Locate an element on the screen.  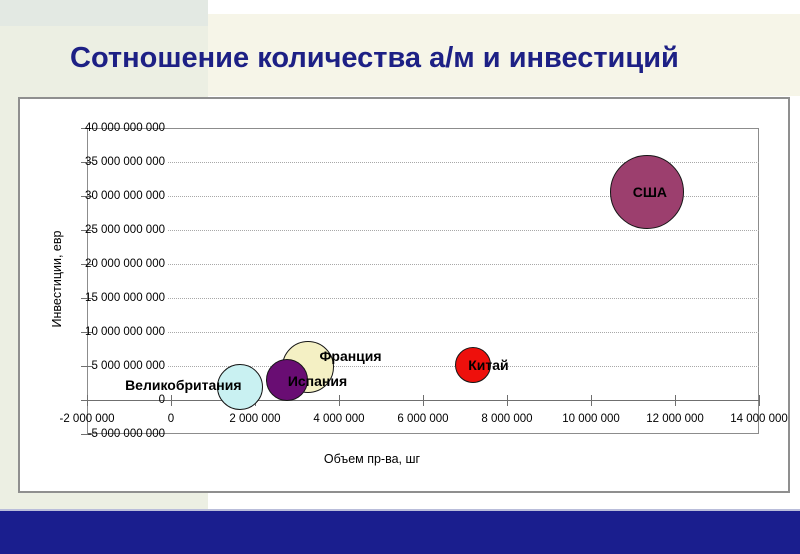
background-left-top-cap is located at coordinates (104, 13).